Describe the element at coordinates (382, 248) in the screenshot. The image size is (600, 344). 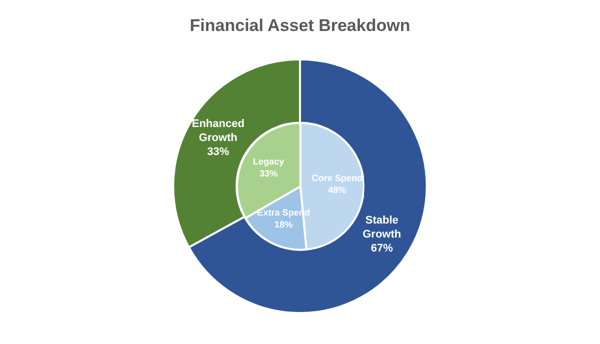
I see `data-label: 67%` at that location.